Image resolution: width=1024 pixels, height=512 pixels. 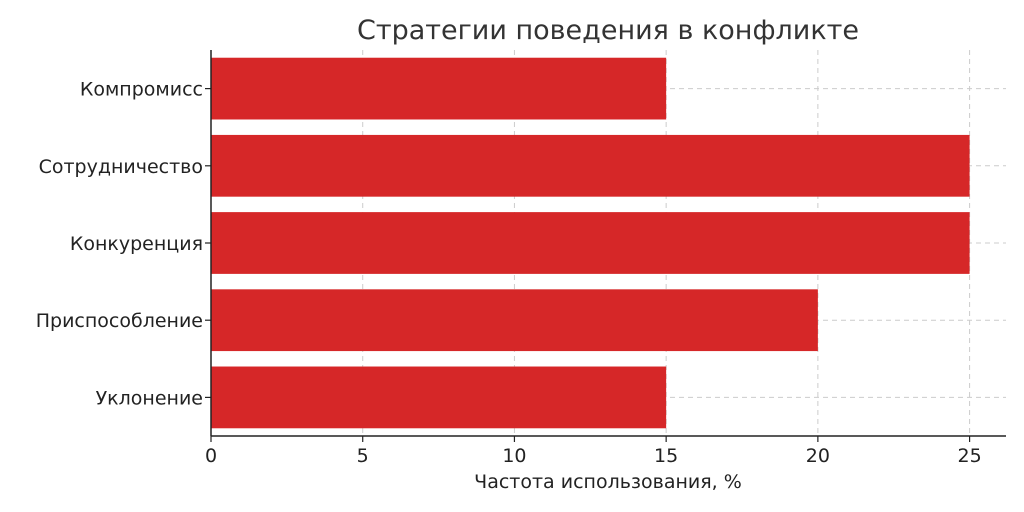 What do you see at coordinates (149, 398) in the screenshot?
I see `category-label: Уклонение` at bounding box center [149, 398].